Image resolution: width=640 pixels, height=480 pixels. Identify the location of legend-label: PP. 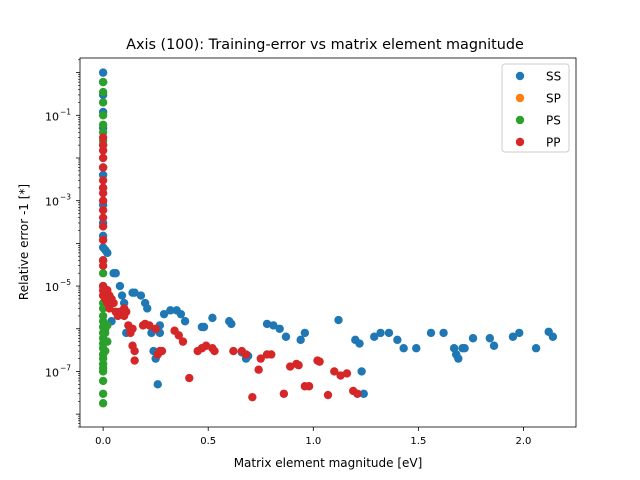
(553, 143).